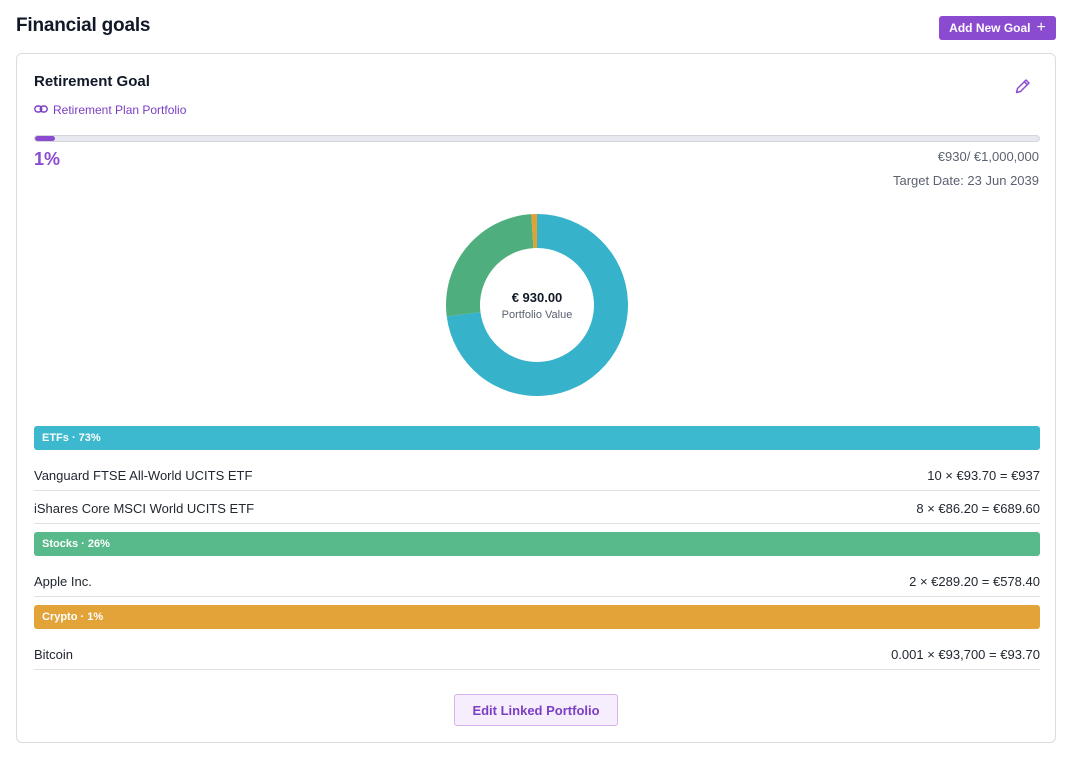 The width and height of the screenshot is (1072, 759). Describe the element at coordinates (978, 508) in the screenshot. I see `holding-calc: 8 × €86.20 = €689.60` at that location.